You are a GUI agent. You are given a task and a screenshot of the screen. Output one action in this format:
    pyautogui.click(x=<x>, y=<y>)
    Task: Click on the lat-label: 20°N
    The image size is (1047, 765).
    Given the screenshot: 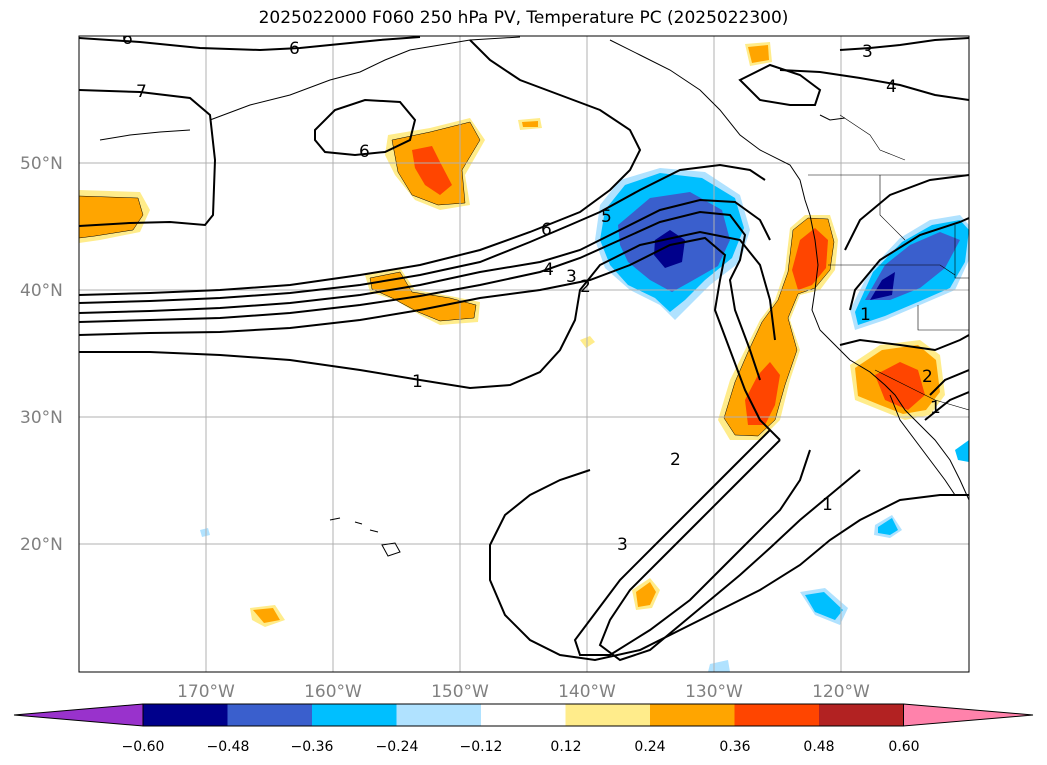 What is the action you would take?
    pyautogui.click(x=41, y=545)
    